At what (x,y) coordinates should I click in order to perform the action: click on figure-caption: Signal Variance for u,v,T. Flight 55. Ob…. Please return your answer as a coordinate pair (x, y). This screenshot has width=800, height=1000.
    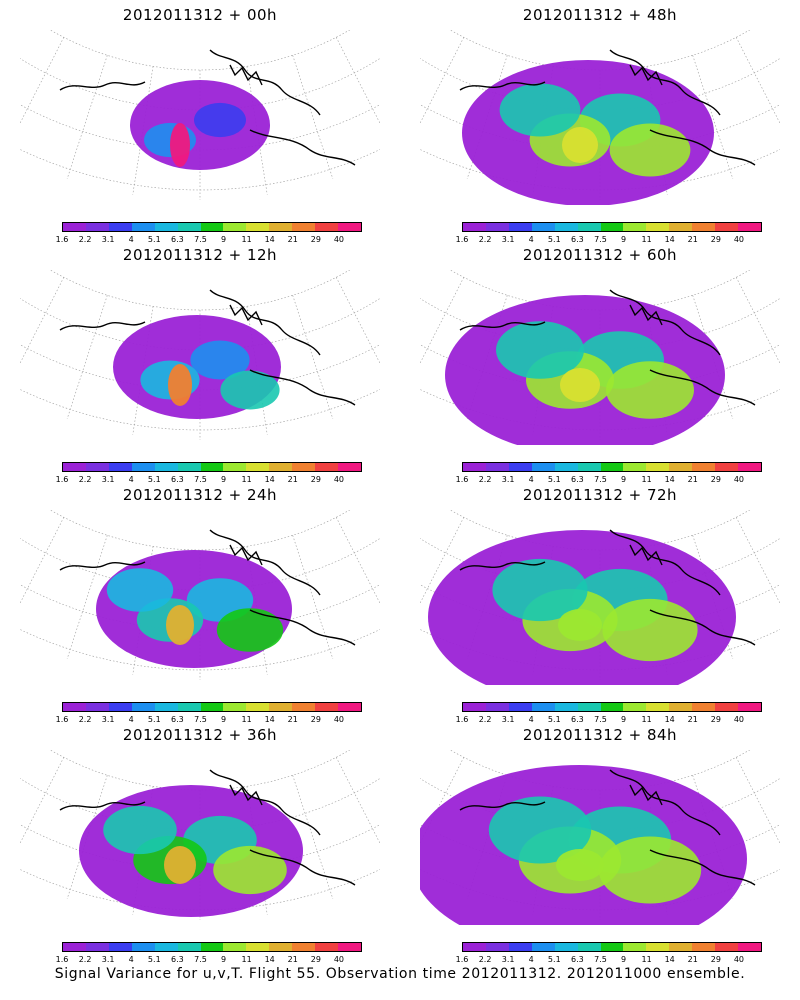
    Looking at the image, I should click on (400, 974).